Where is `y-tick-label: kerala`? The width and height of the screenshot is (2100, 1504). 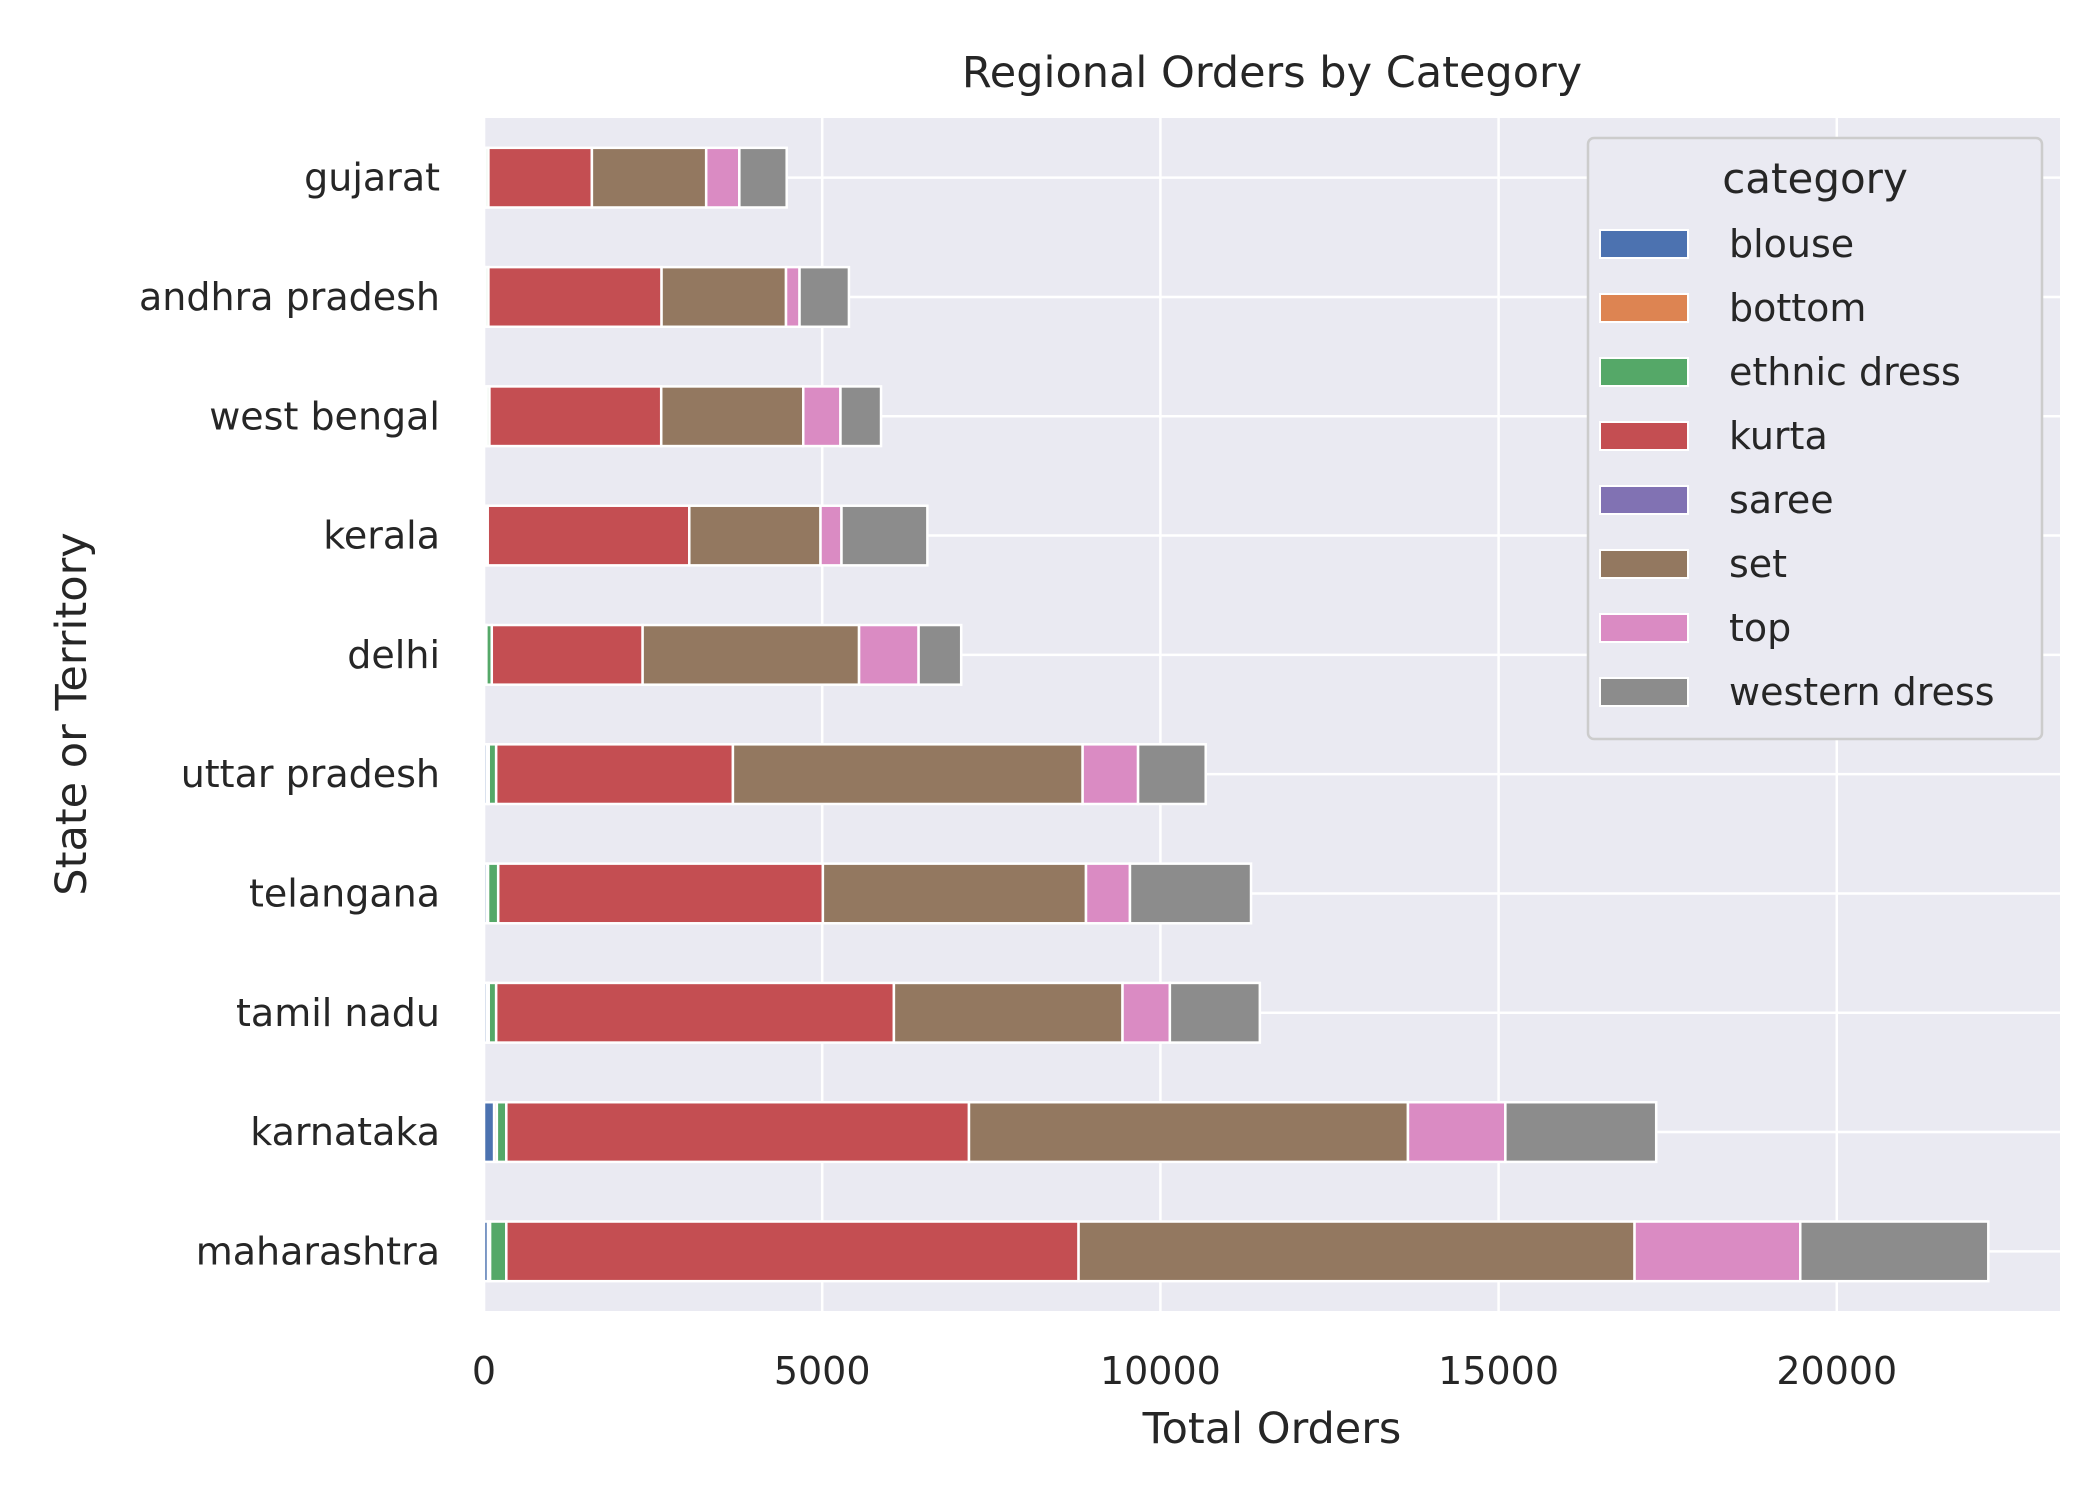
y-tick-label: kerala is located at coordinates (381, 536).